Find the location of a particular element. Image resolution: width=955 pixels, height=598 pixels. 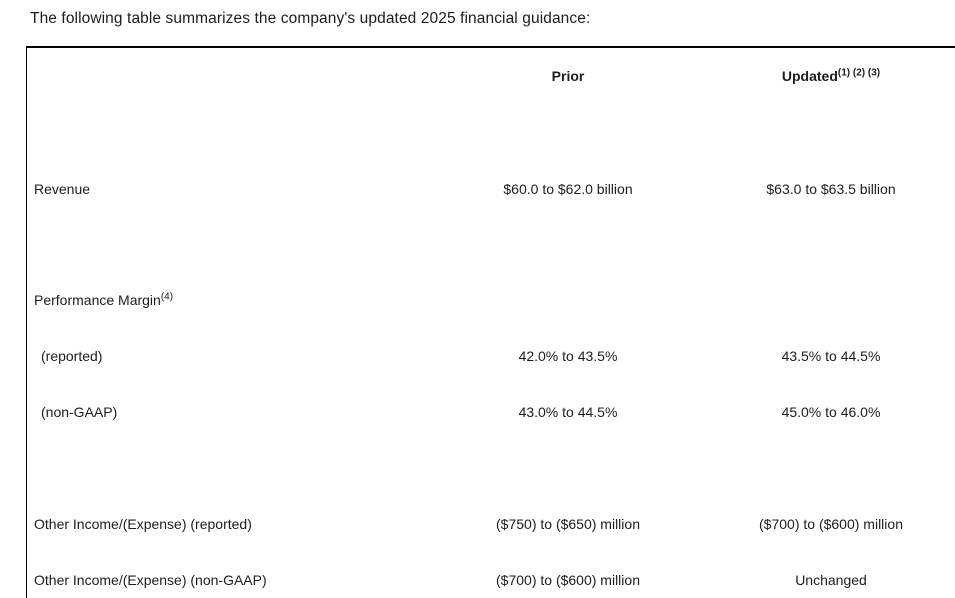

row-updated-value: ($700) to ($600) million is located at coordinates (831, 524).